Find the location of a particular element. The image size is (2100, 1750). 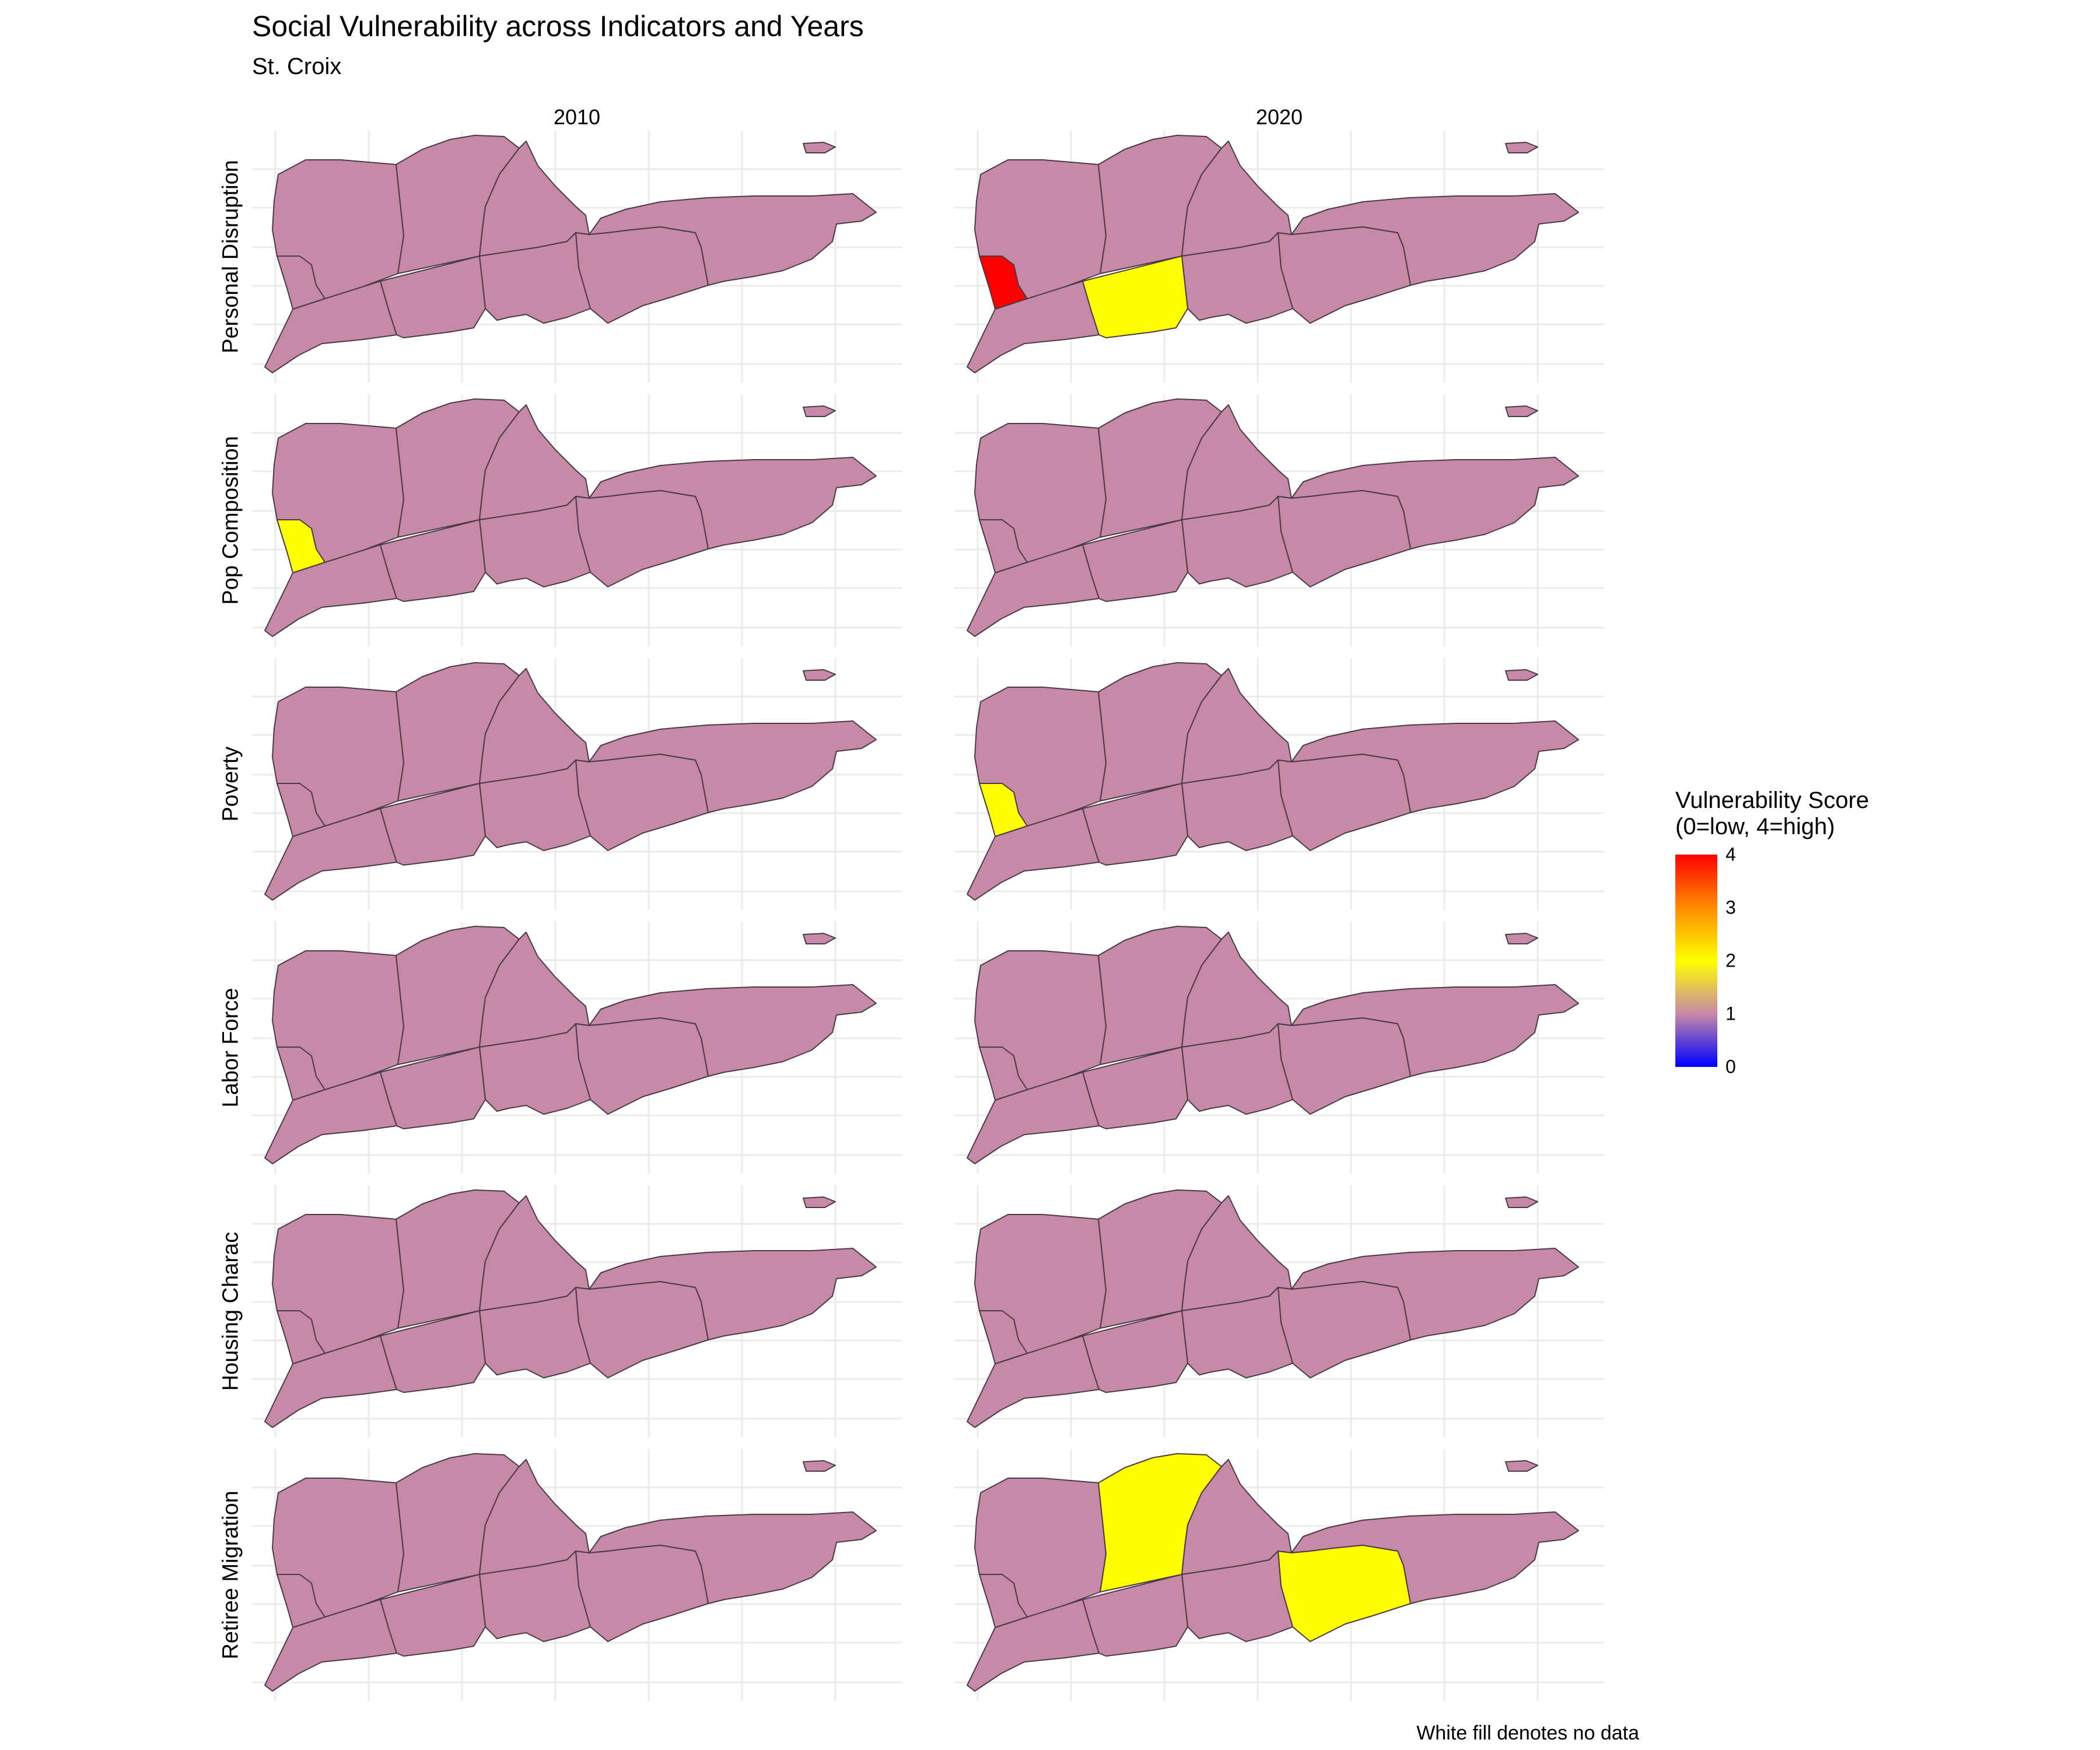

facet-row-label: Pop Composition is located at coordinates (230, 520).